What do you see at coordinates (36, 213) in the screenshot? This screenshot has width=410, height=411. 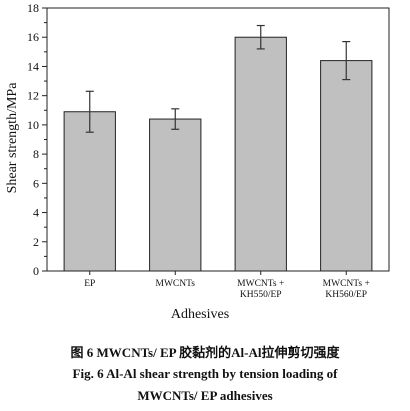 I see `y-tick-label: 4` at bounding box center [36, 213].